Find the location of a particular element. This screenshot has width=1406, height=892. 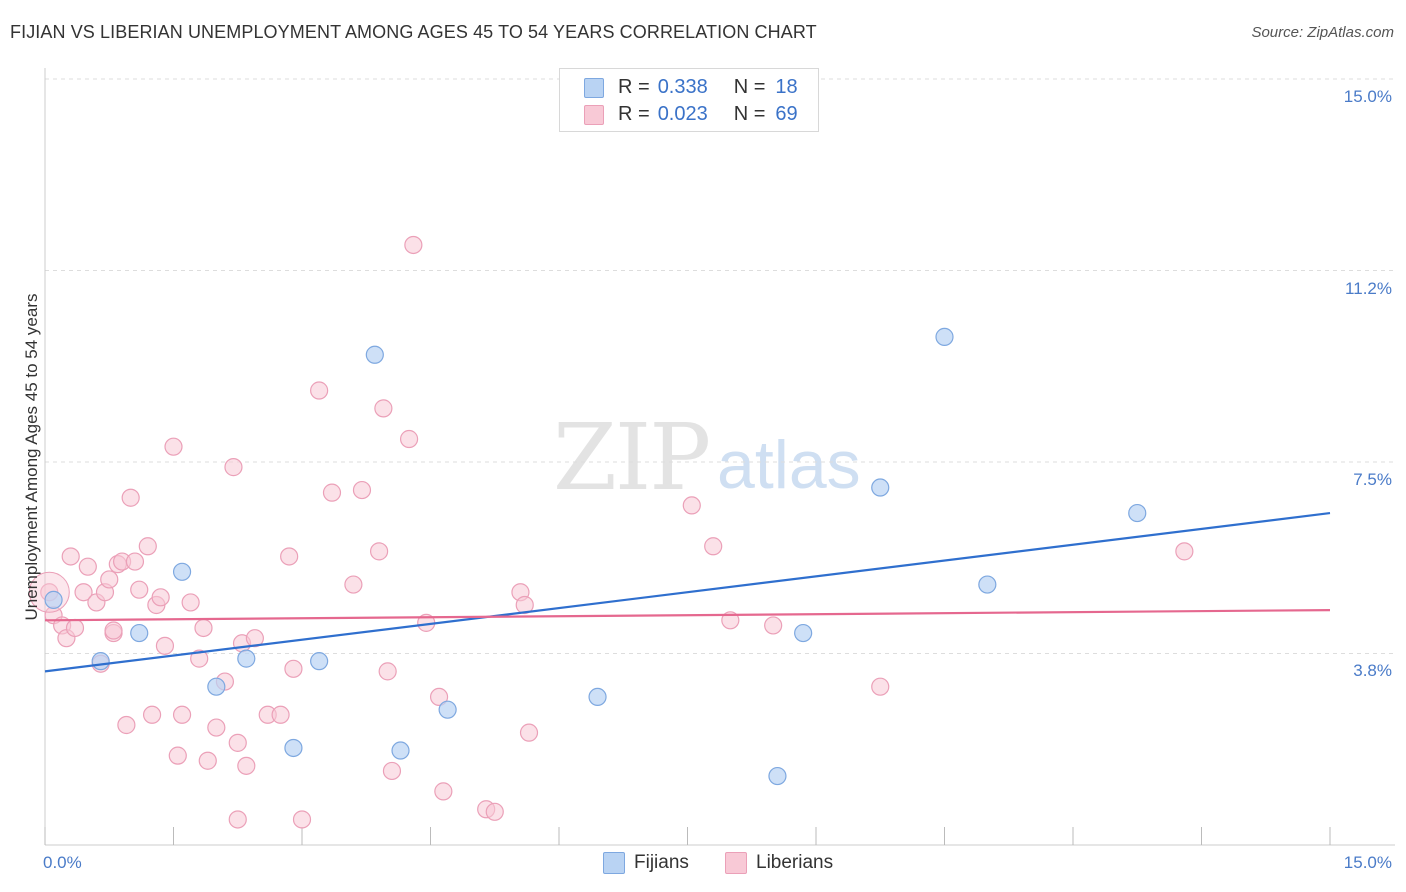

y-axis-label: Unemployment Among Ages 45 to 54 years is located at coordinates (31, 457).